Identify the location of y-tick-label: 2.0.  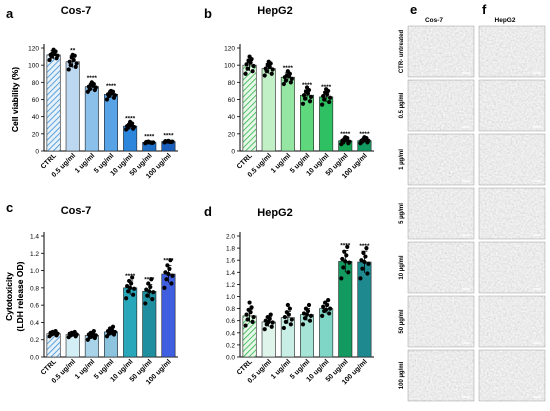
(230, 237).